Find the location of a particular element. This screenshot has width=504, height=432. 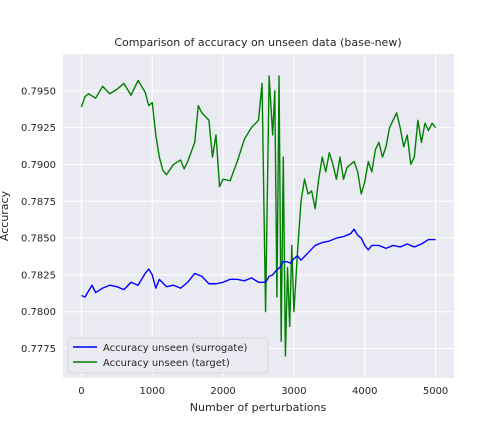

y-tick-label: 0.7900 is located at coordinates (38, 165).